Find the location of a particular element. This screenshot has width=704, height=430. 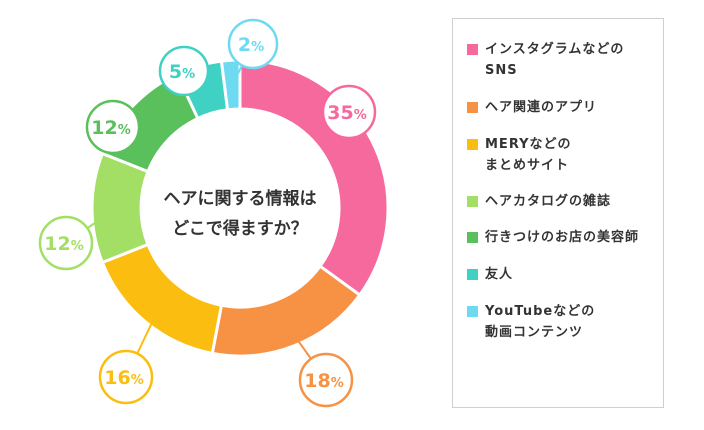

percent-label: 35% is located at coordinates (349, 118).